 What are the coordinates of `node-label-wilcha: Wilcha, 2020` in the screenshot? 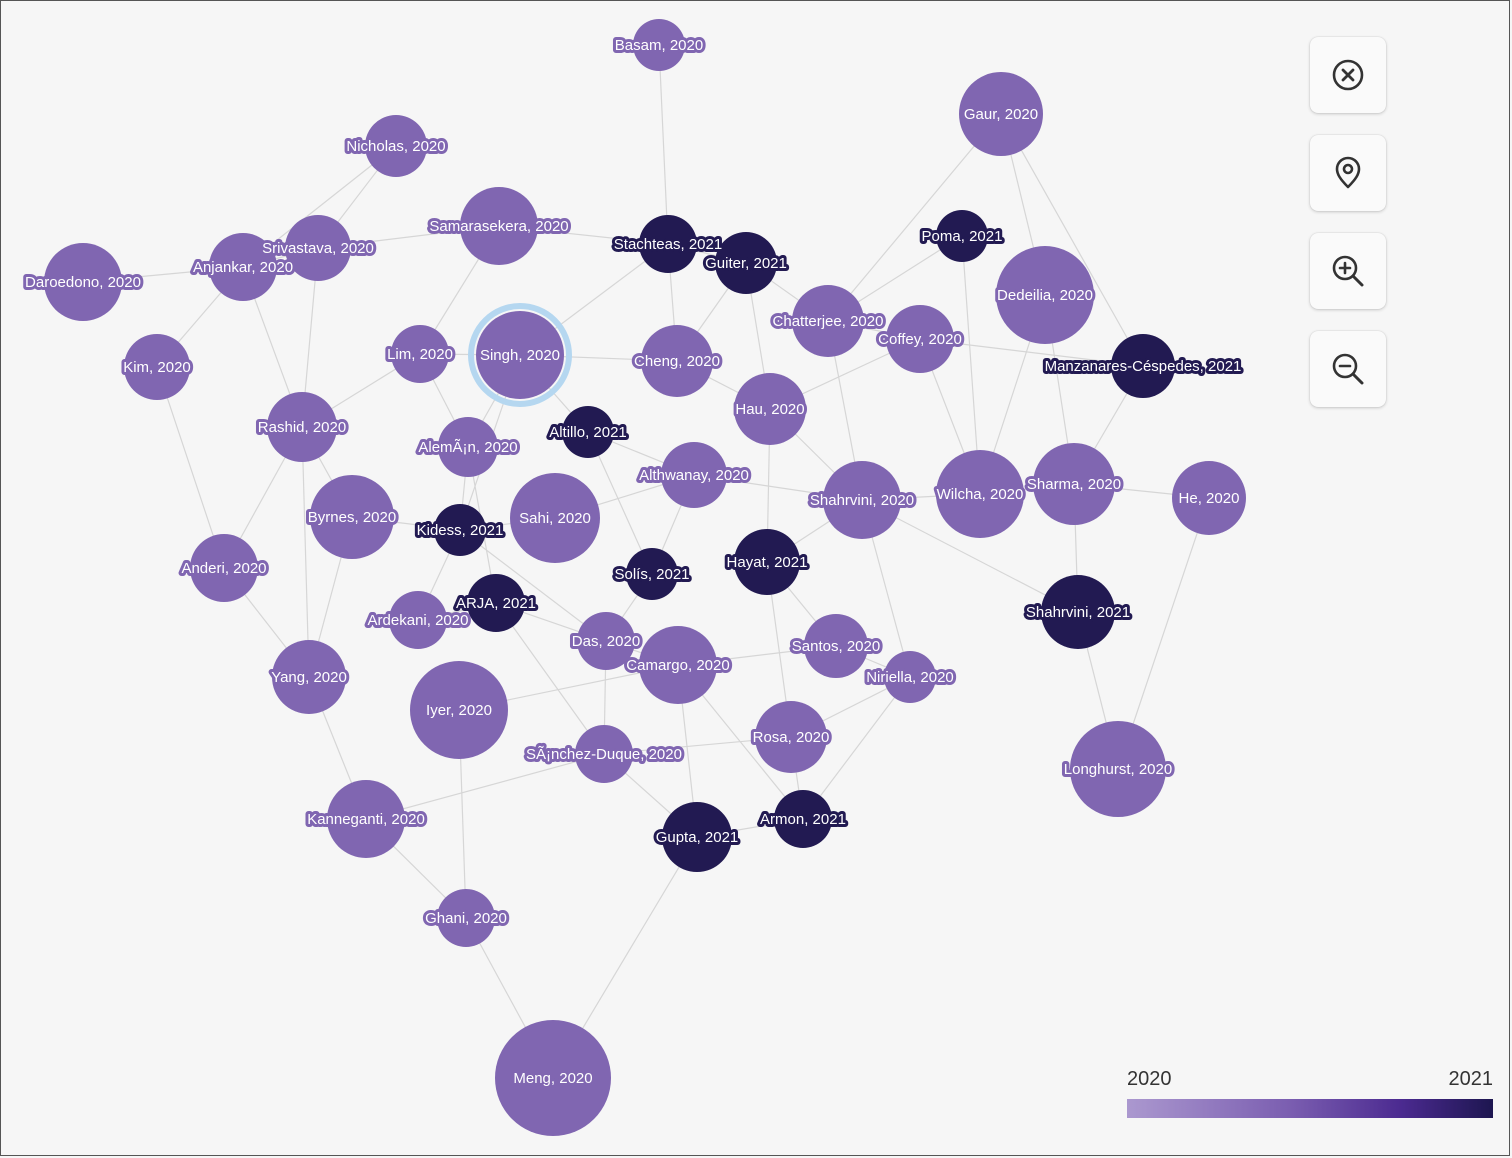 It's located at (980, 494).